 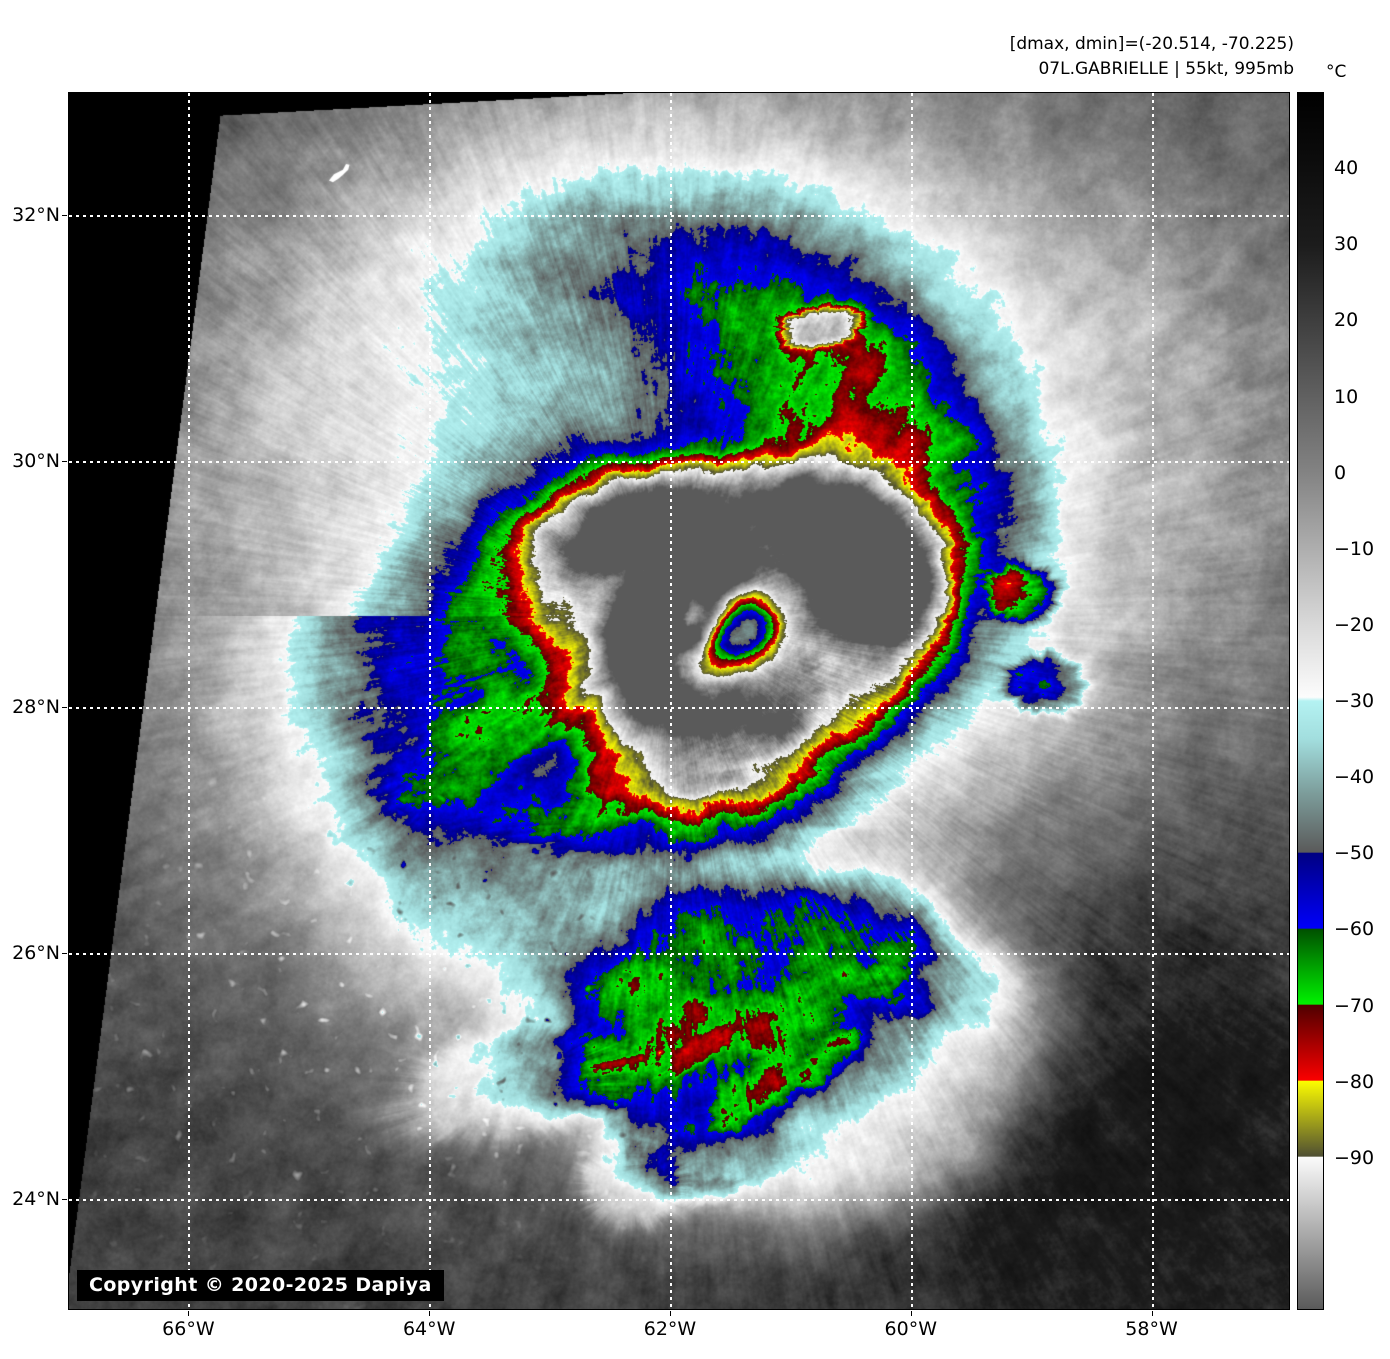 I want to click on colorbar-tick-label-6: −20, so click(x=1354, y=624).